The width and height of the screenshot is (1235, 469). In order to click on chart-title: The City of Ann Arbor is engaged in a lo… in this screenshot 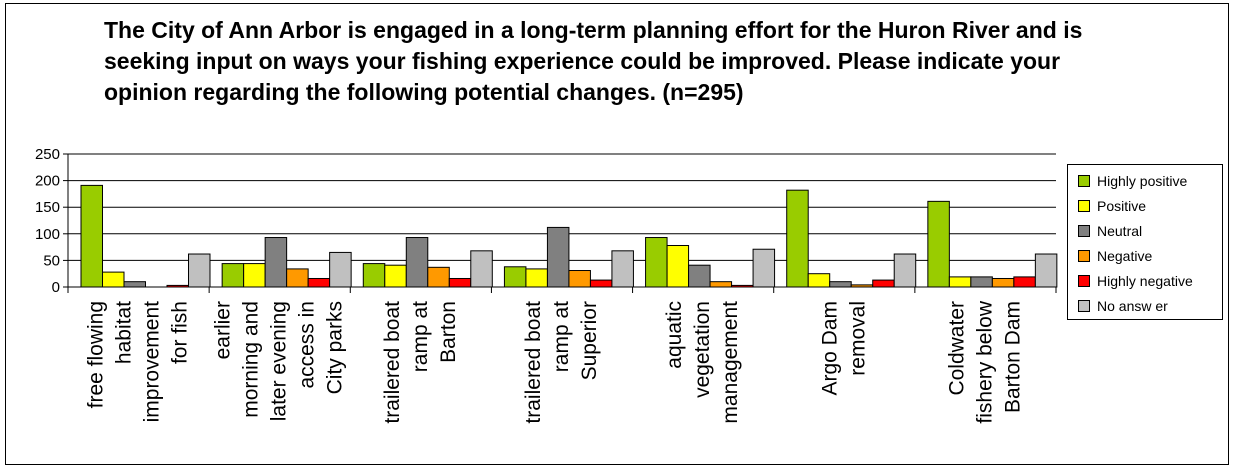, I will do `click(593, 61)`.